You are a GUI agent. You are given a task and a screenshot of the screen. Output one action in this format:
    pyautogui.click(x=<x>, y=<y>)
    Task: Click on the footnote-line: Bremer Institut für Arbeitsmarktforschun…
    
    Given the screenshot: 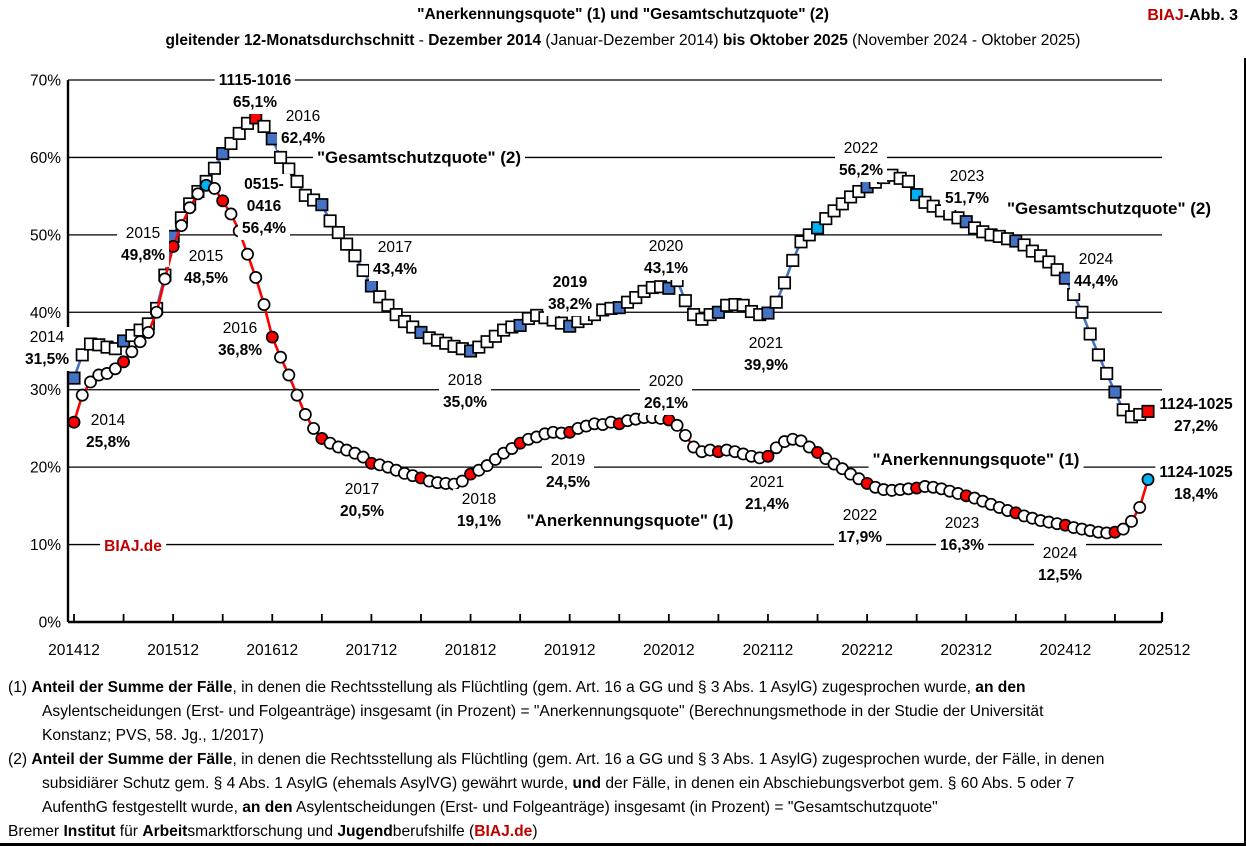 What is the action you would take?
    pyautogui.click(x=273, y=831)
    